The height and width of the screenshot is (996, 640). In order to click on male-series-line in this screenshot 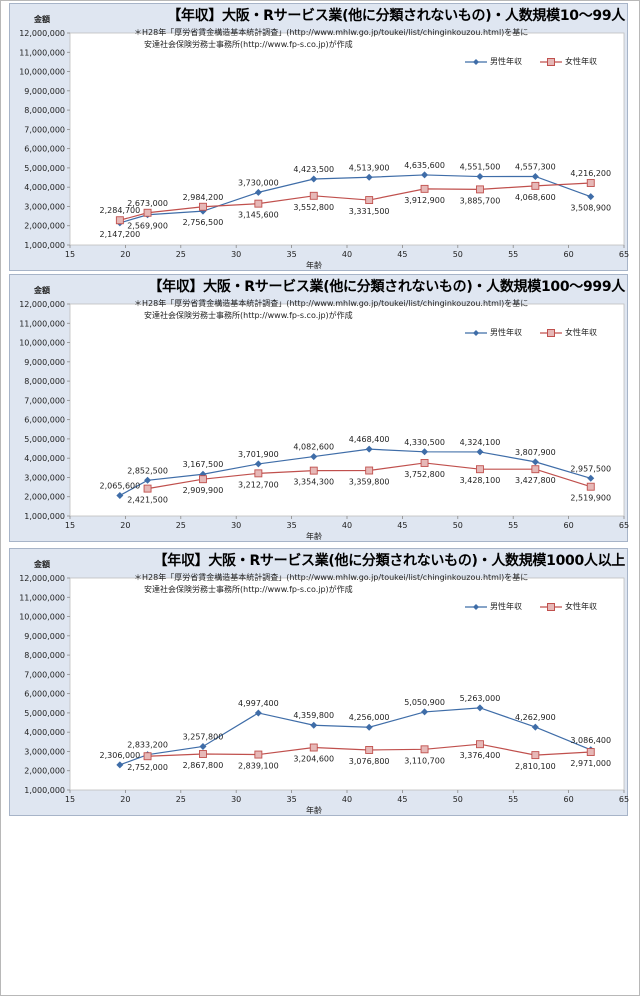, I will do `click(355, 736)`.